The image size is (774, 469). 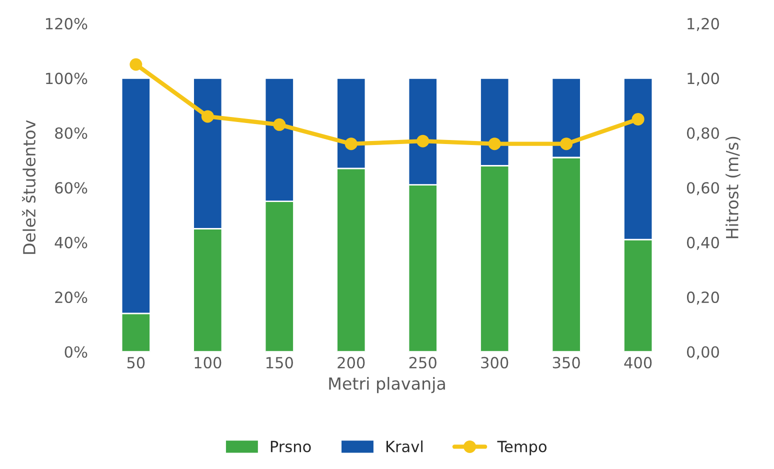 What do you see at coordinates (279, 362) in the screenshot?
I see `x-tick-label: 150` at bounding box center [279, 362].